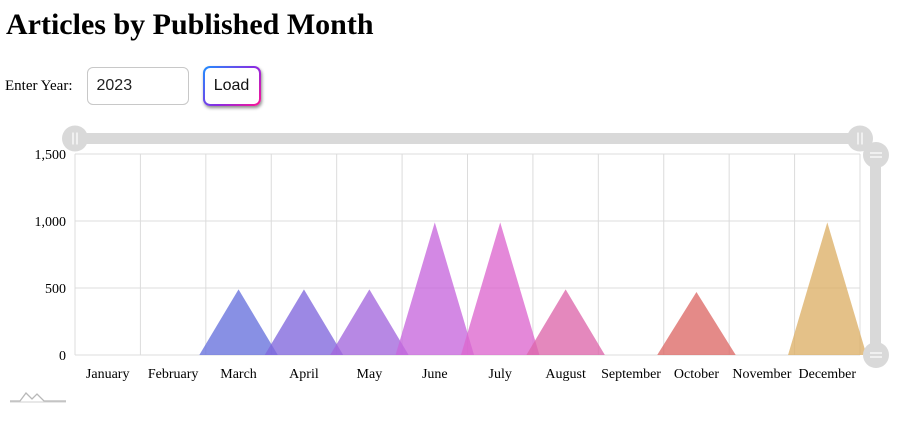  I want to click on chart-logo-icon, so click(38, 397).